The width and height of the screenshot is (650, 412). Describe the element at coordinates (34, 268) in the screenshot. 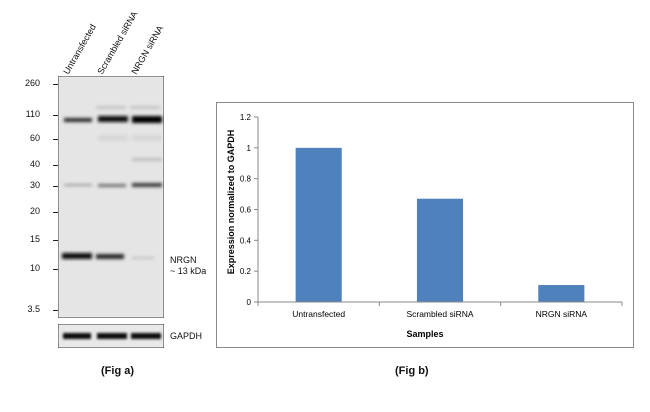

I see `mw-marker-10: 10` at that location.